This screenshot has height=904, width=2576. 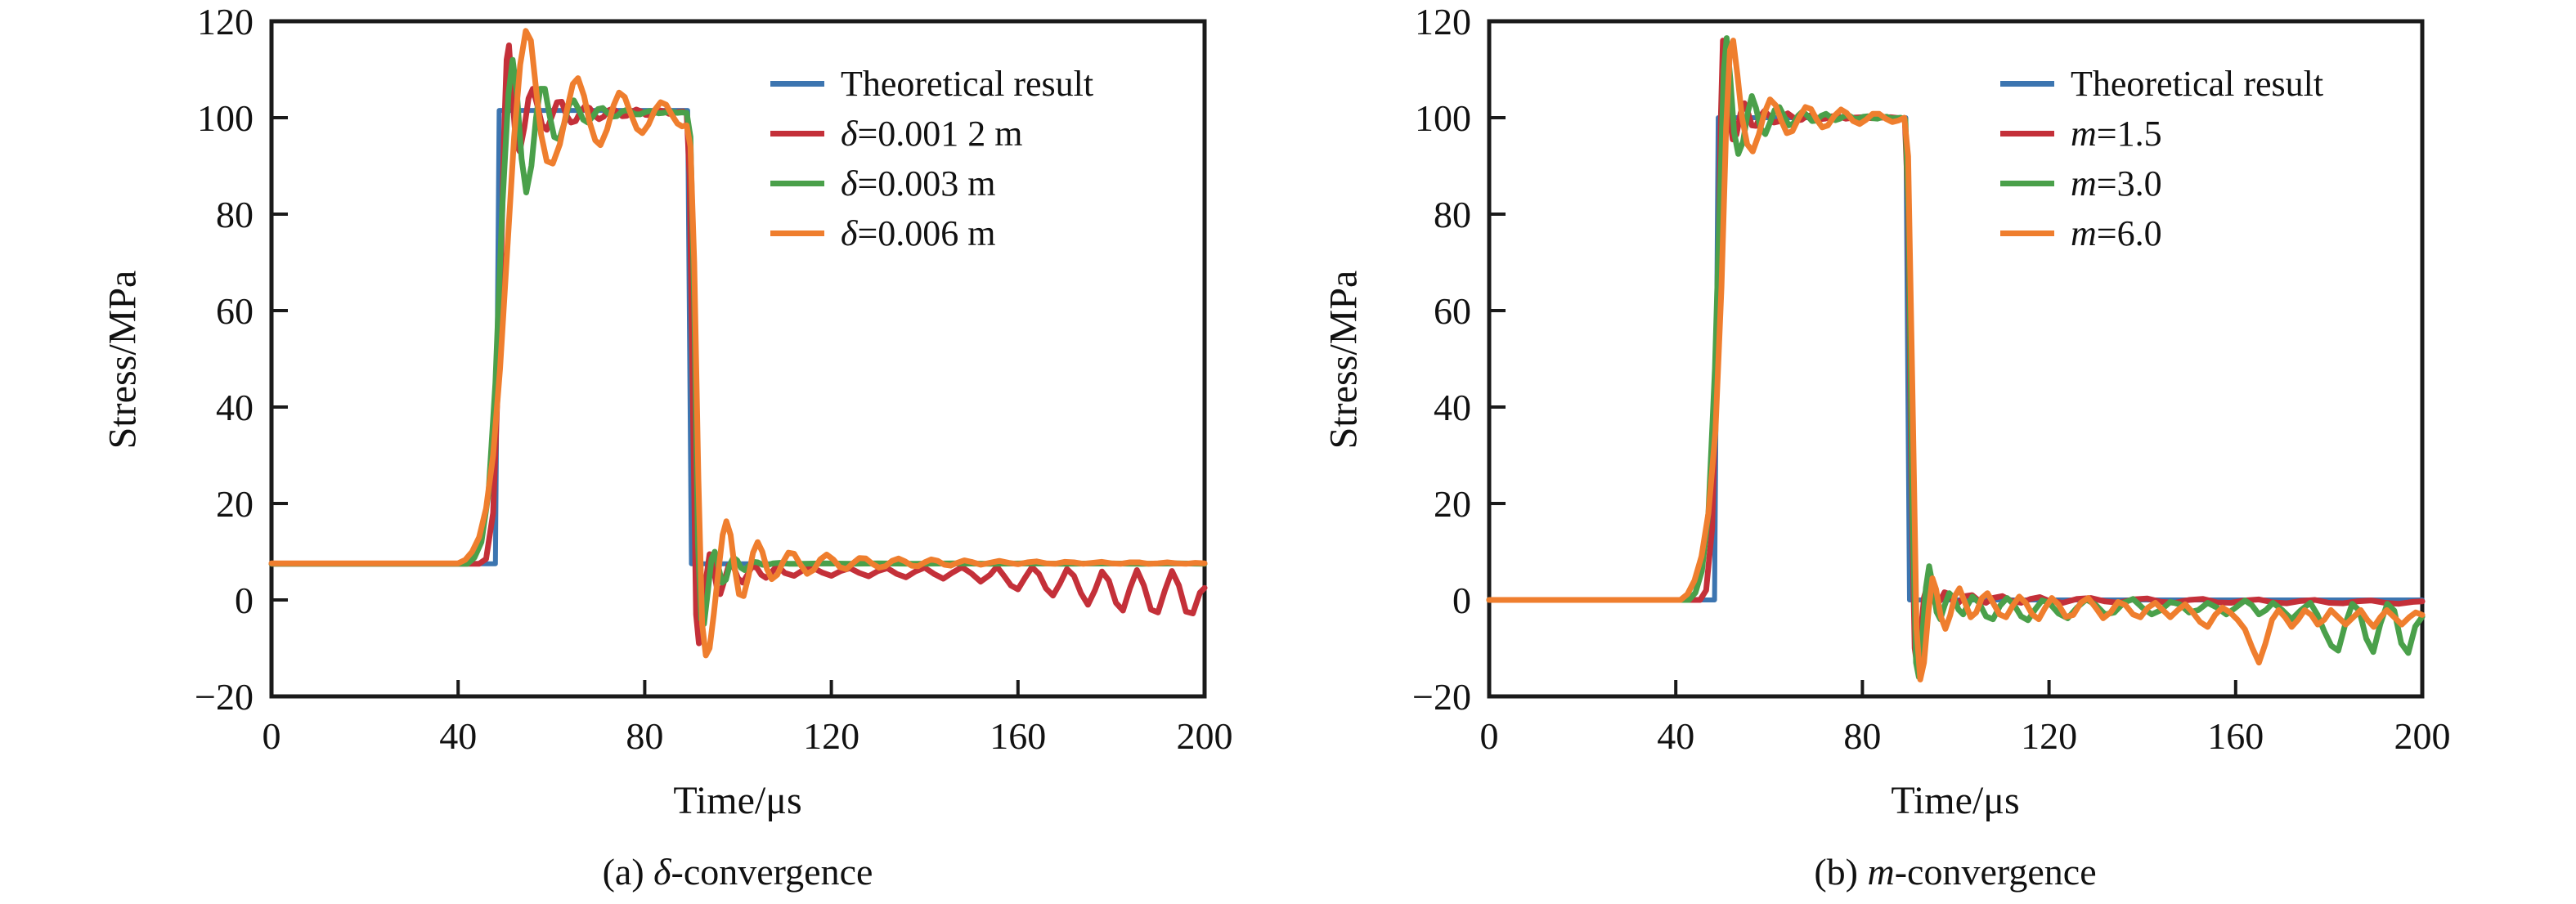 I want to click on legend-label: m=3.0, so click(x=2116, y=183).